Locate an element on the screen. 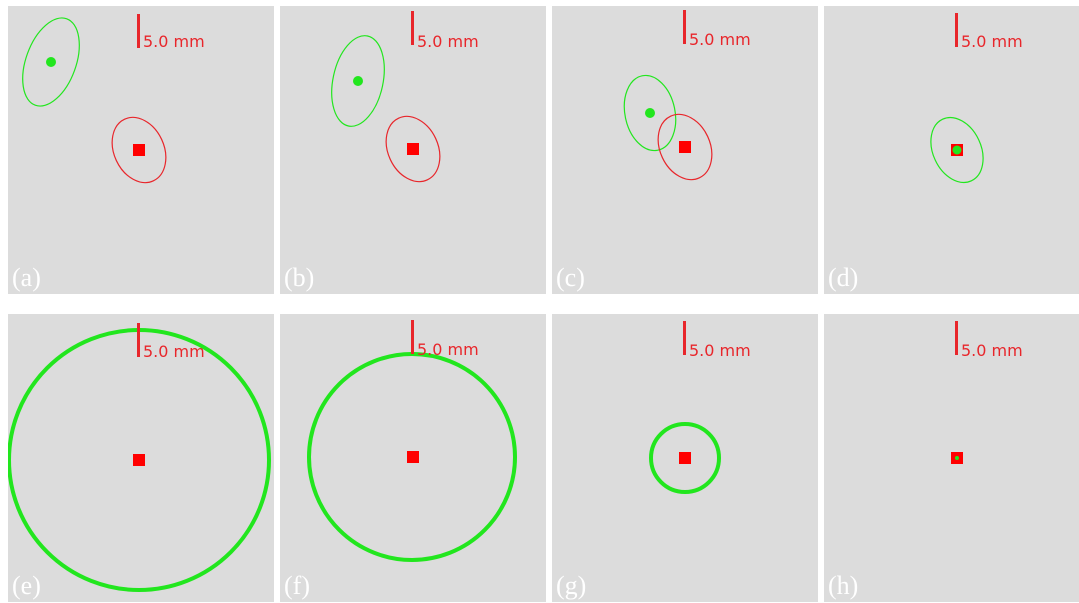 This screenshot has width=1079, height=603. panel-b-plot is located at coordinates (386, 109).